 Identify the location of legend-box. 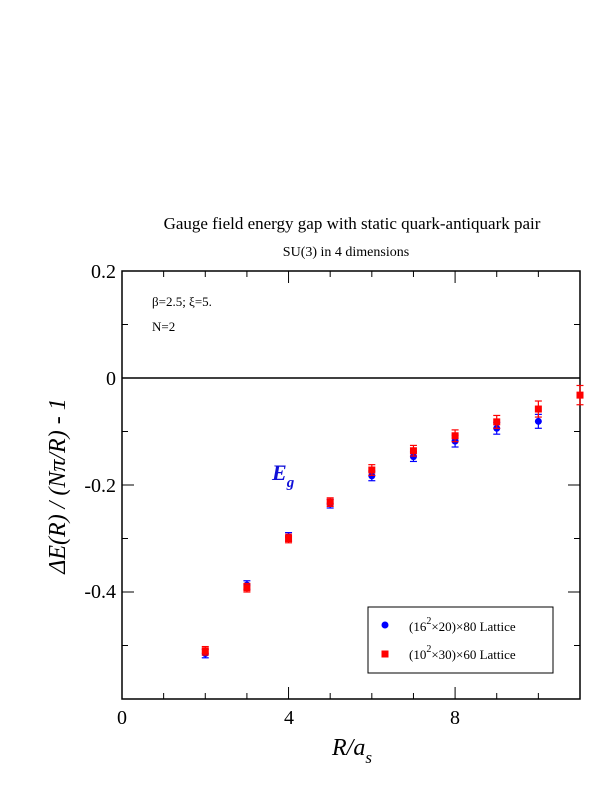
(460, 640).